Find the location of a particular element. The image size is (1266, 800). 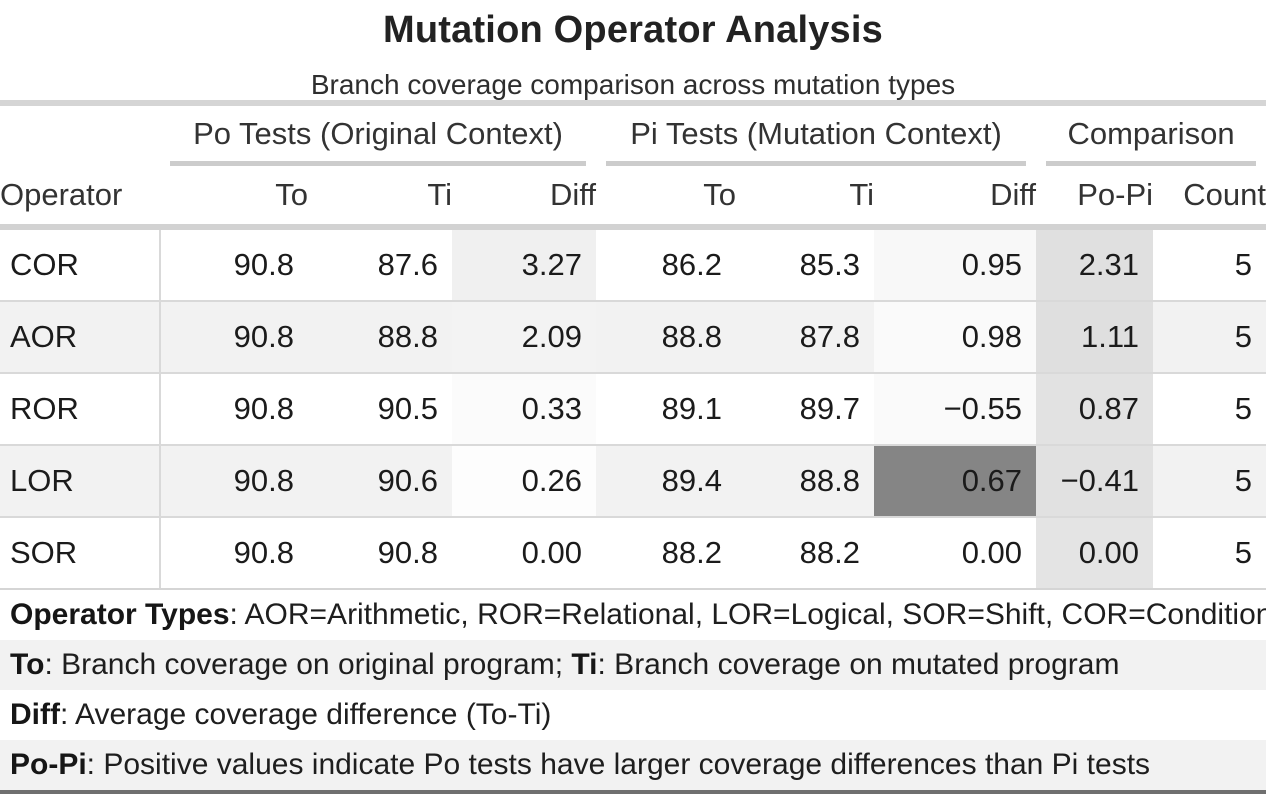

pi-to-cell: 88.8 is located at coordinates (666, 336).